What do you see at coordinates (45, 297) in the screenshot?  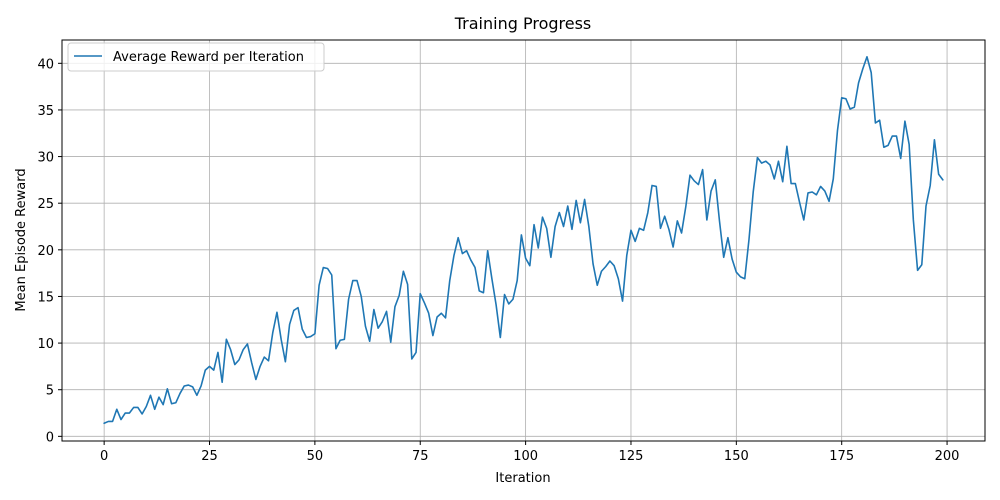 I see `y-tick-label: 15` at bounding box center [45, 297].